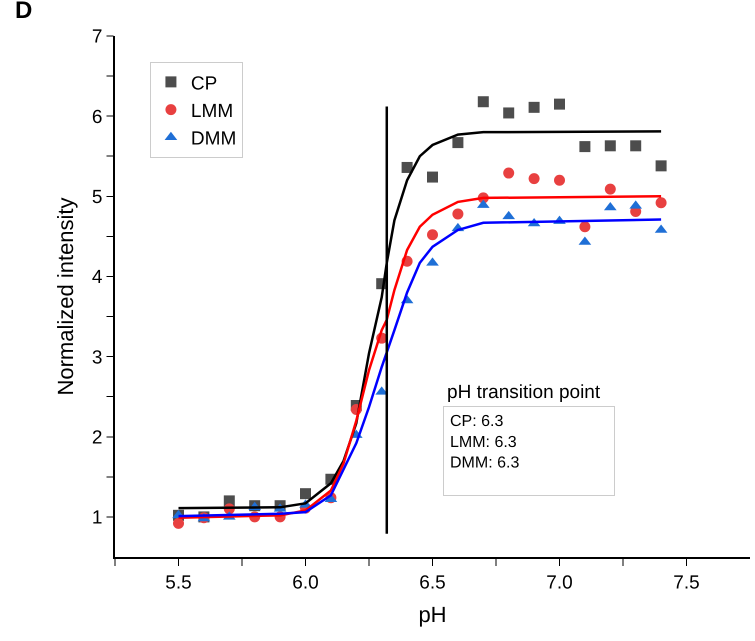 This screenshot has height=641, width=755. What do you see at coordinates (97, 117) in the screenshot?
I see `y-tick-label: 6` at bounding box center [97, 117].